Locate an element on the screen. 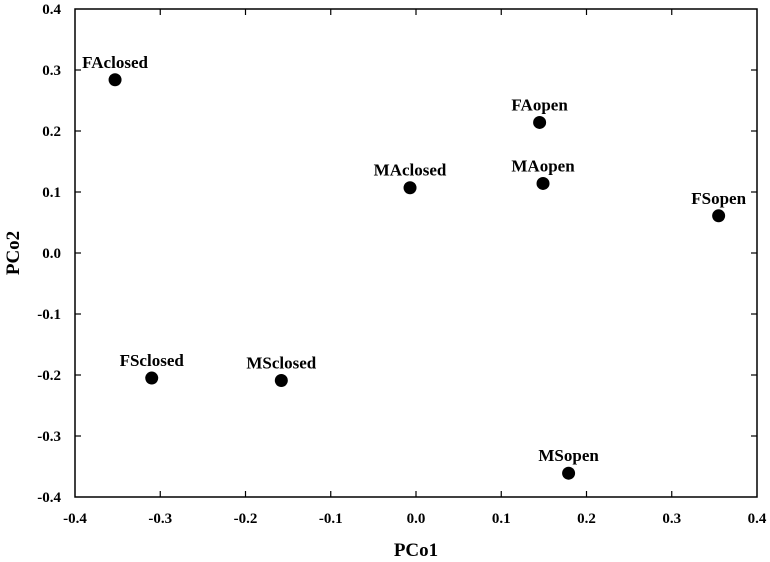 The width and height of the screenshot is (770, 562). x-tick-label: -0.2 is located at coordinates (246, 519).